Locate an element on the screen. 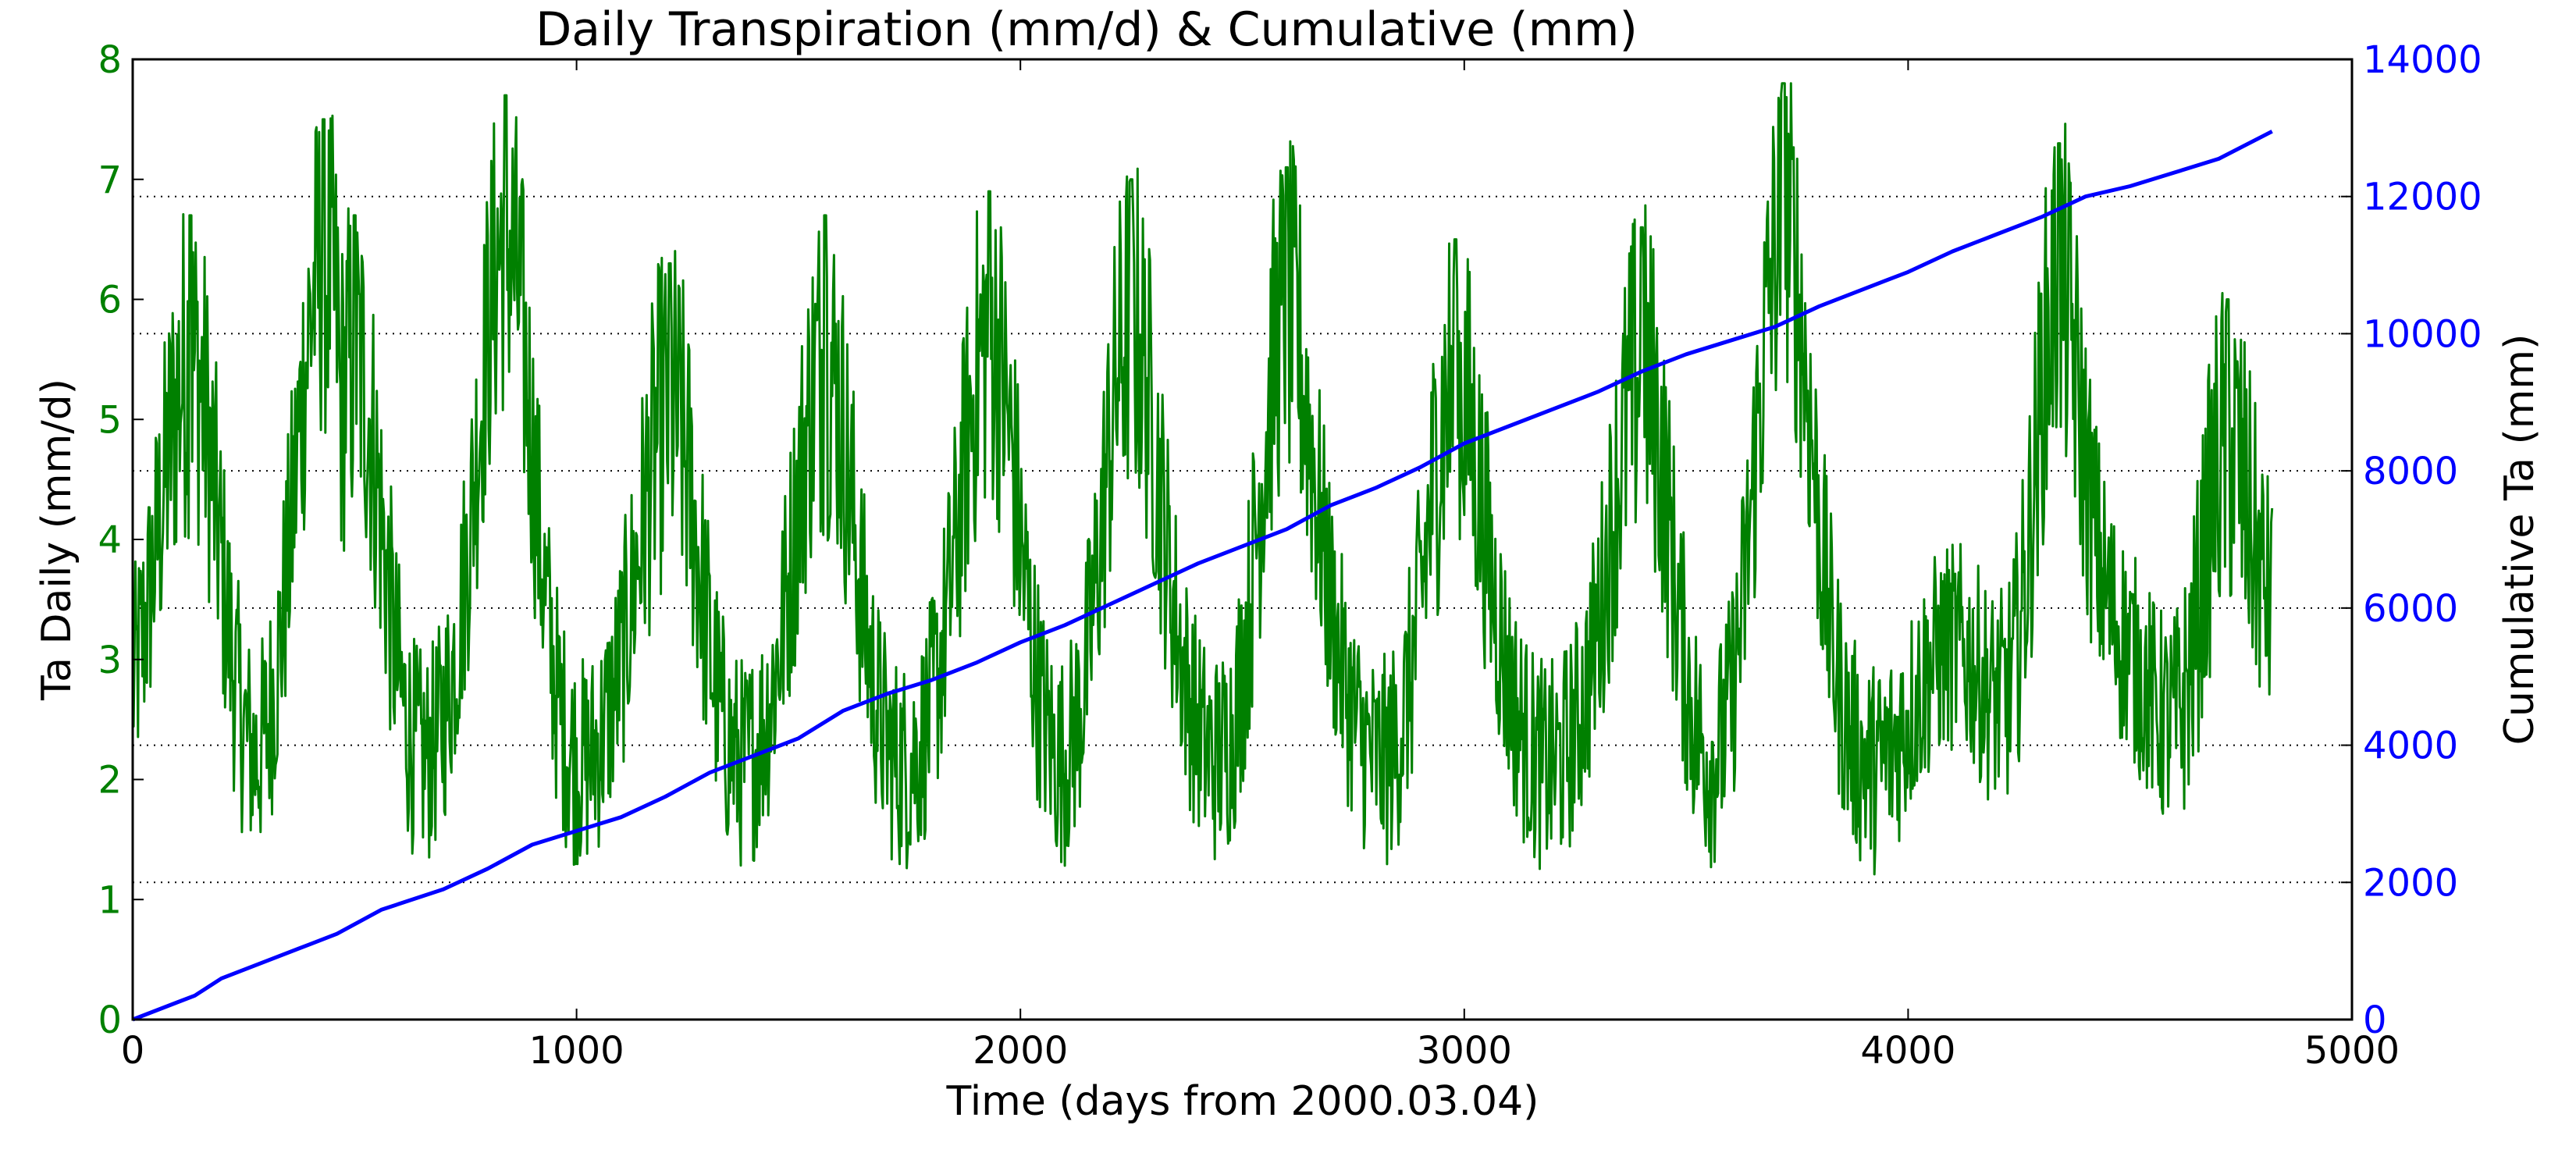  x-tick-label: 1000 is located at coordinates (576, 1051).